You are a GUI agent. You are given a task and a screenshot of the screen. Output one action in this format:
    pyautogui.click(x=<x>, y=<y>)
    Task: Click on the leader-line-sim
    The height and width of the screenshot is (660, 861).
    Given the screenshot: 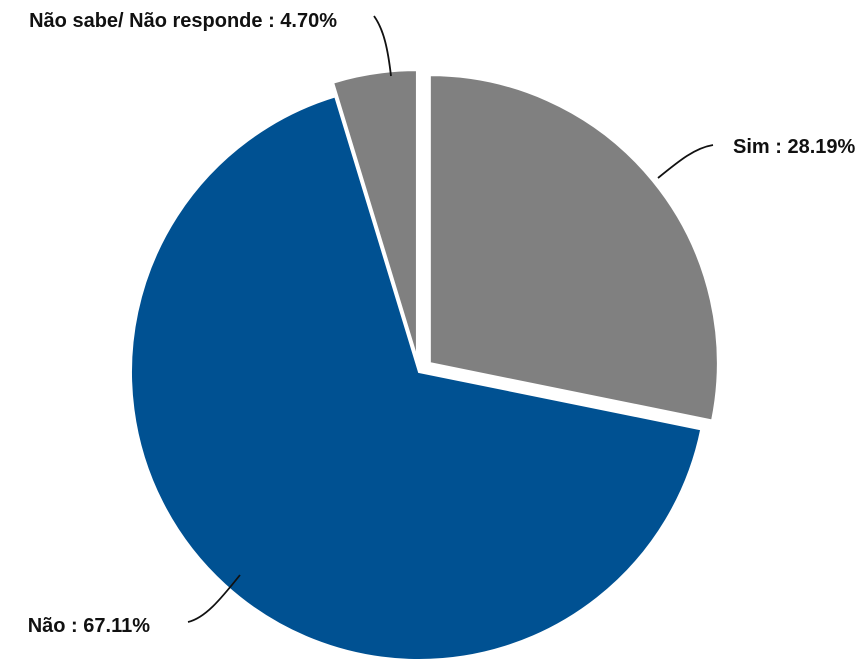 What is the action you would take?
    pyautogui.click(x=685, y=161)
    